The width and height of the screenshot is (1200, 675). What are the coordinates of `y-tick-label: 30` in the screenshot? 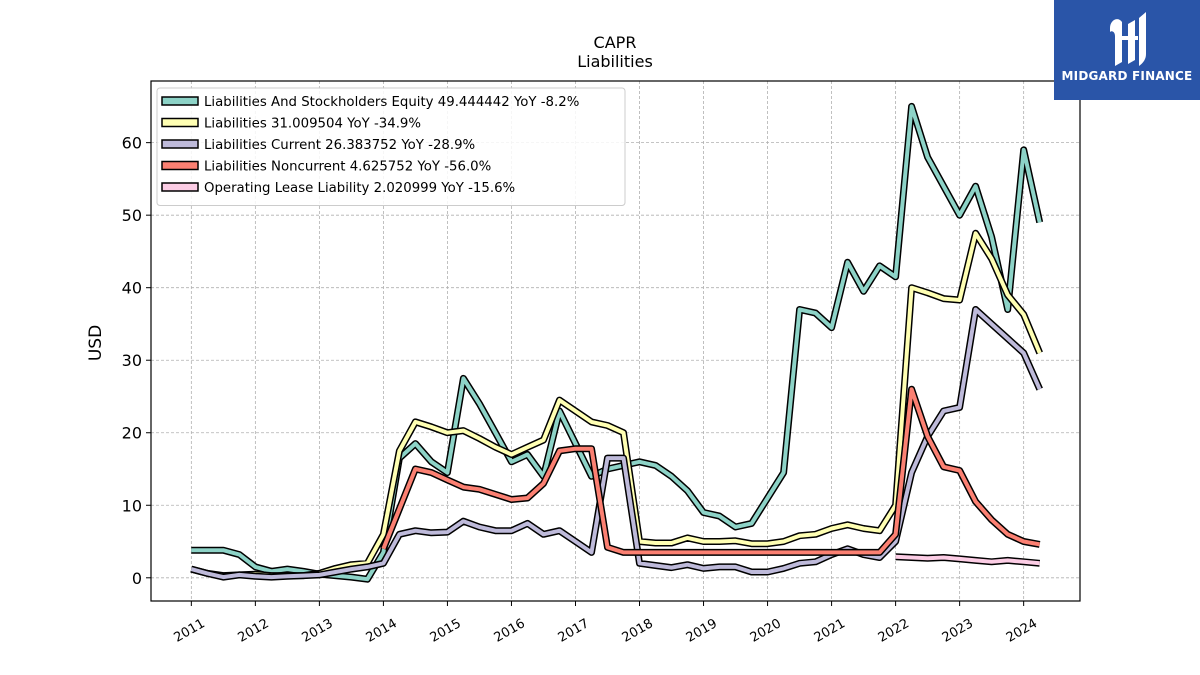 It's located at (132, 360).